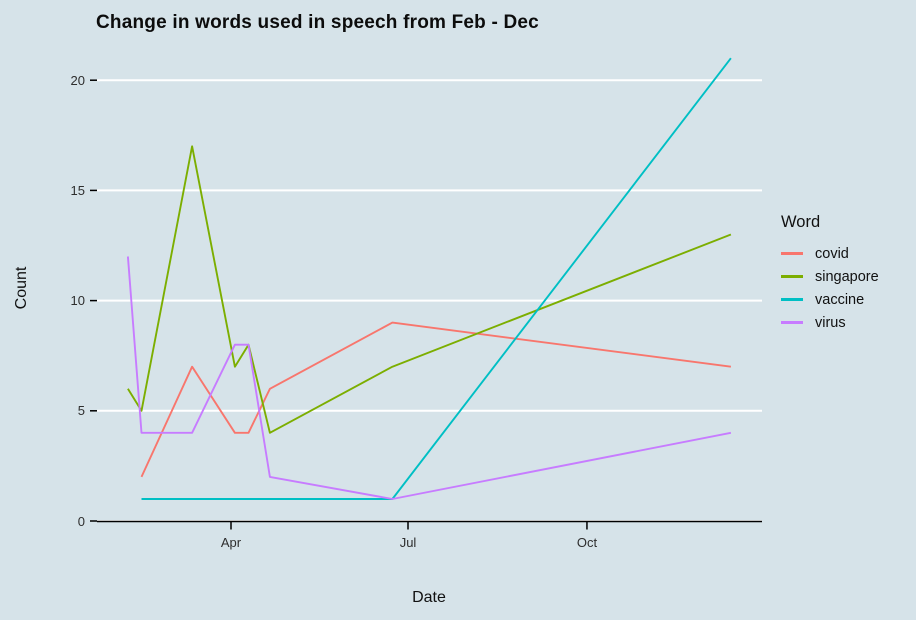 This screenshot has height=620, width=916. I want to click on legend-label-virus: virus, so click(830, 322).